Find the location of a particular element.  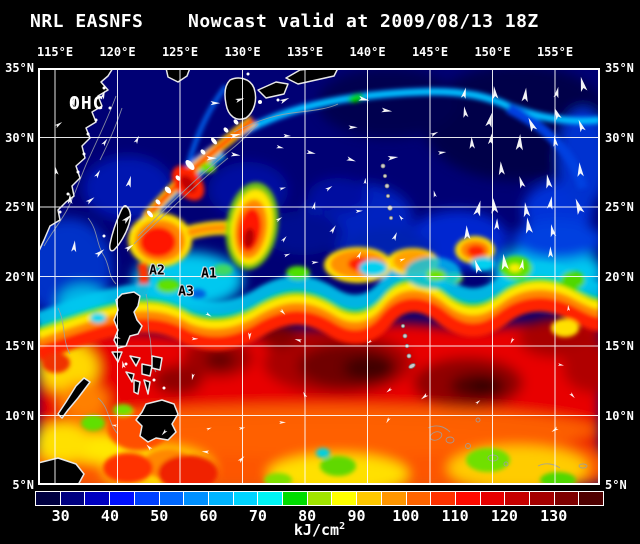

unit-text: kJ/cm is located at coordinates (316, 530).